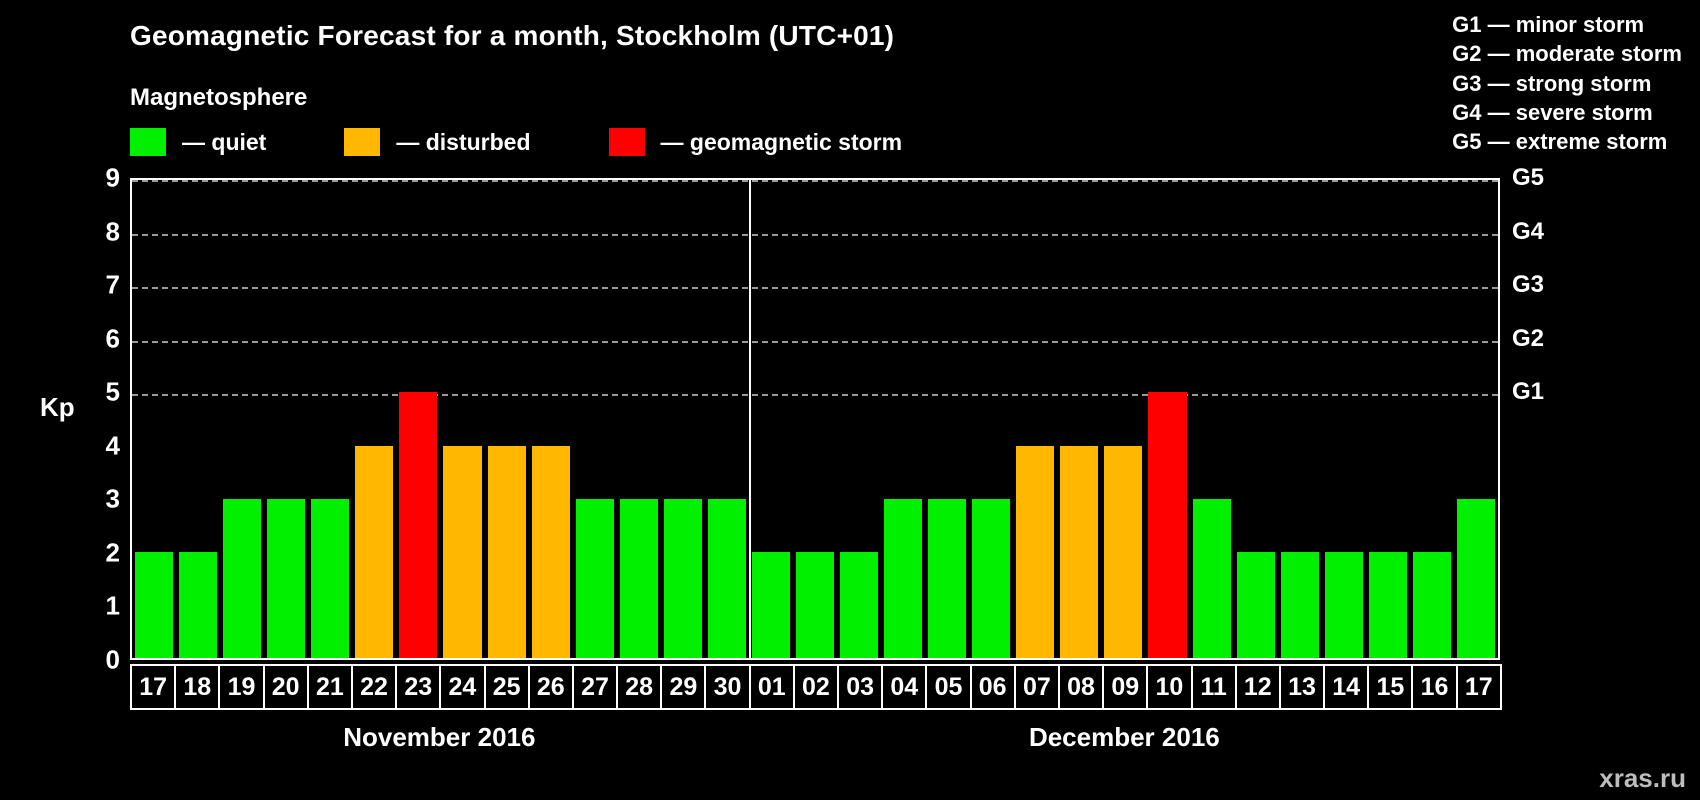 This screenshot has width=1700, height=800. Describe the element at coordinates (1346, 687) in the screenshot. I see `day-label-27: 14` at that location.